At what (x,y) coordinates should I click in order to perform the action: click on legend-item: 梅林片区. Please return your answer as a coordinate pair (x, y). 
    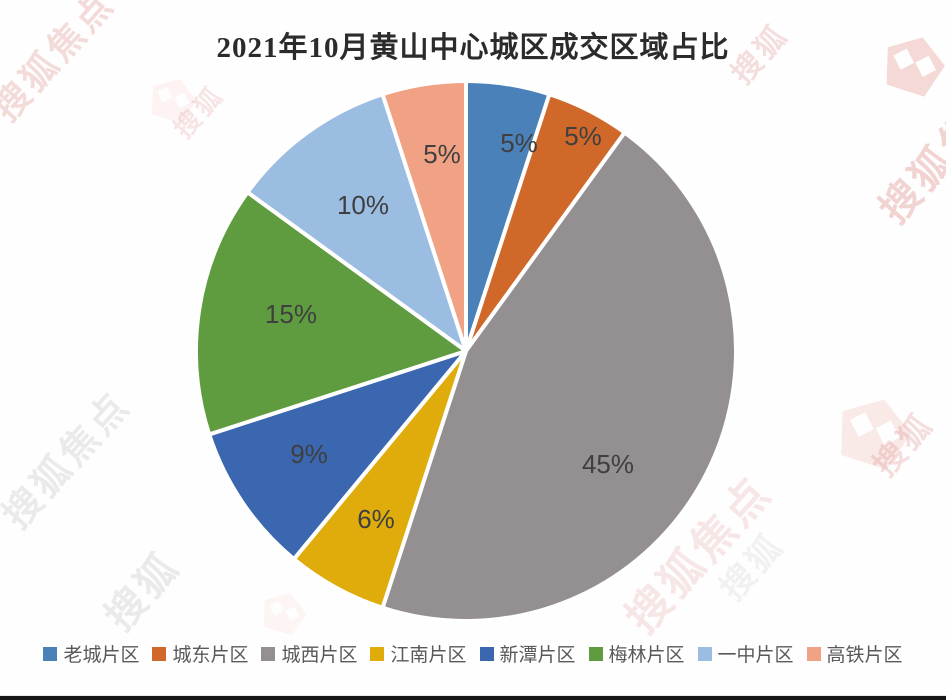
    Looking at the image, I should click on (636, 653).